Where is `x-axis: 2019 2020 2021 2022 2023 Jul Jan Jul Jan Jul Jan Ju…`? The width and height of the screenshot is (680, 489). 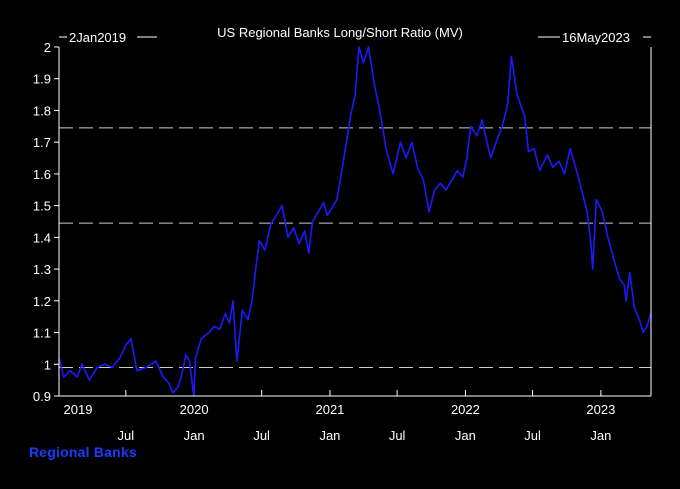 x-axis: 2019 2020 2021 2022 2023 Jul Jan Jul Jan Jul Jan Ju… is located at coordinates (339, 416).